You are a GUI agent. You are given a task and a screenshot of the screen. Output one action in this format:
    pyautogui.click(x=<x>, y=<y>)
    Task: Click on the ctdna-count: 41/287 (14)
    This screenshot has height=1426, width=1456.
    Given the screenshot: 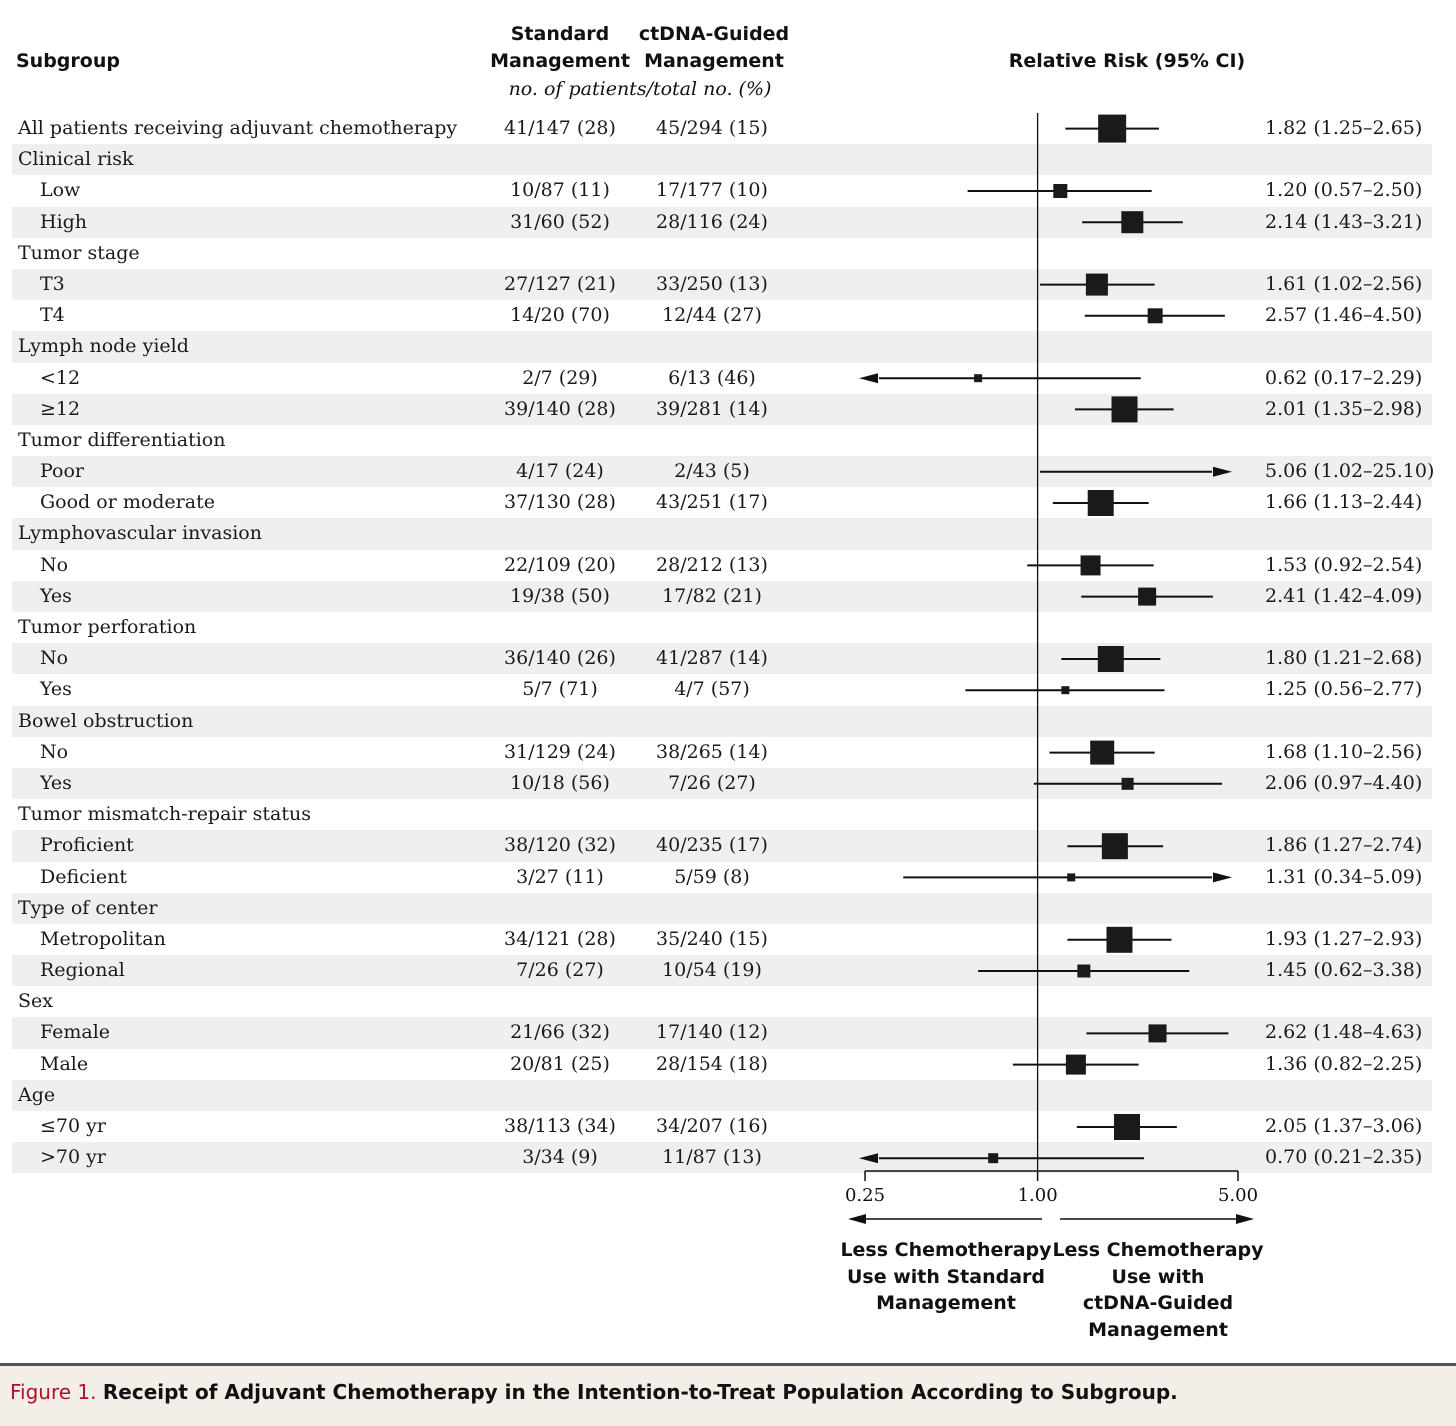 What is the action you would take?
    pyautogui.click(x=712, y=658)
    